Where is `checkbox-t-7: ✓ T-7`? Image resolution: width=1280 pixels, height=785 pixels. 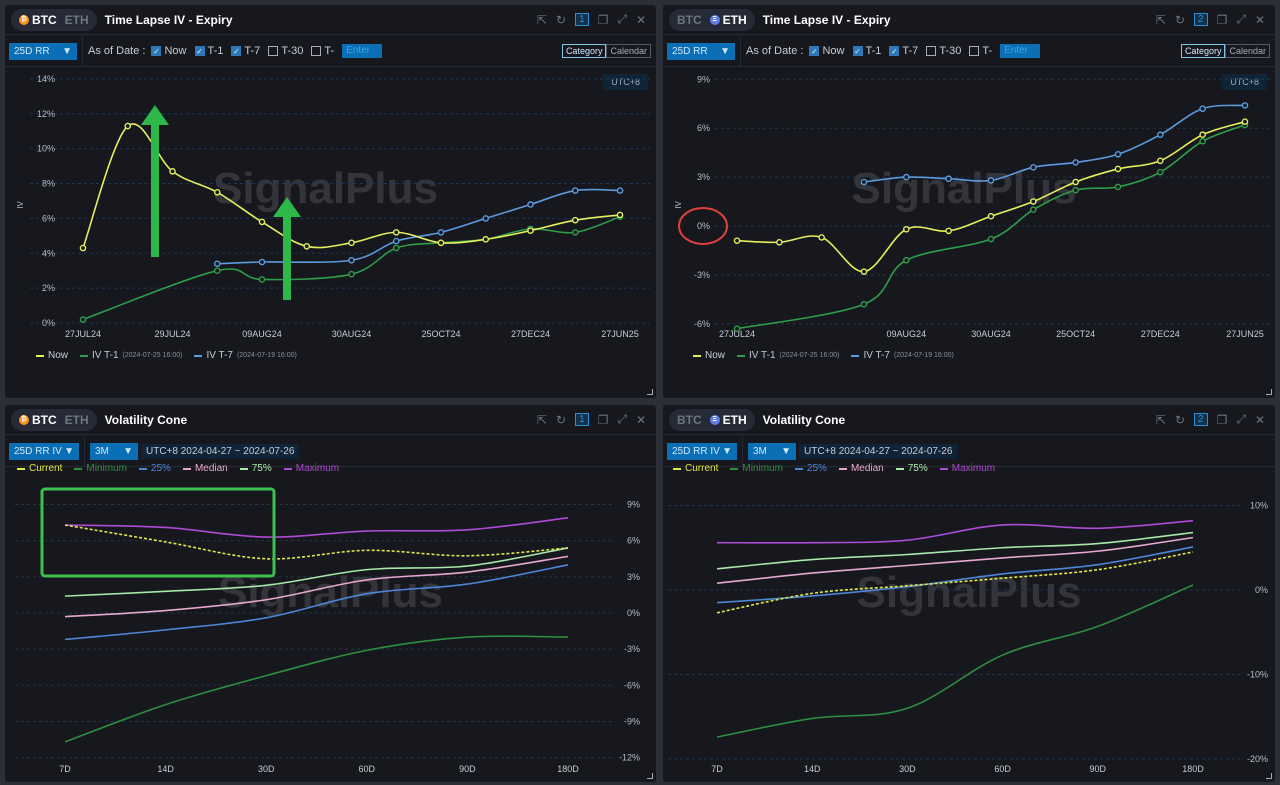 checkbox-t-7: ✓ T-7 is located at coordinates (903, 51).